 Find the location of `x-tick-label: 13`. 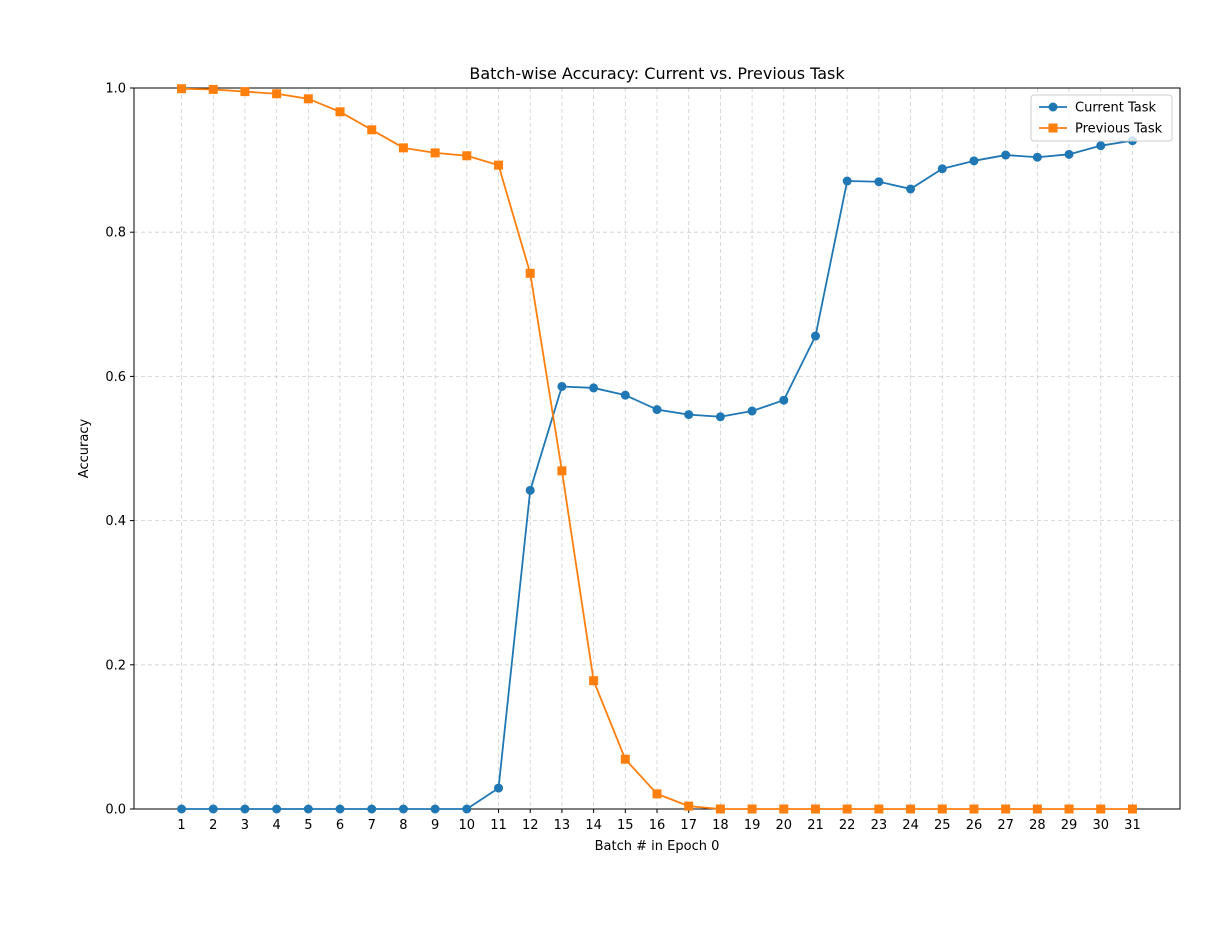

x-tick-label: 13 is located at coordinates (562, 825).